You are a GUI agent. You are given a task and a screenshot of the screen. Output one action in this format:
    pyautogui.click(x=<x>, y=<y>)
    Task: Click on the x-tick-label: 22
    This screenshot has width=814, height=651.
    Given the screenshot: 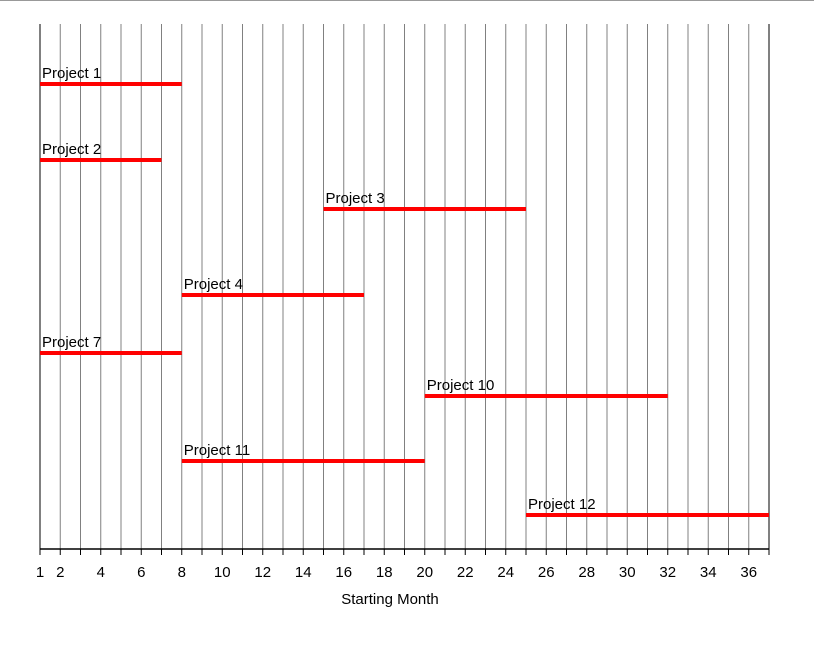 What is the action you would take?
    pyautogui.click(x=465, y=572)
    